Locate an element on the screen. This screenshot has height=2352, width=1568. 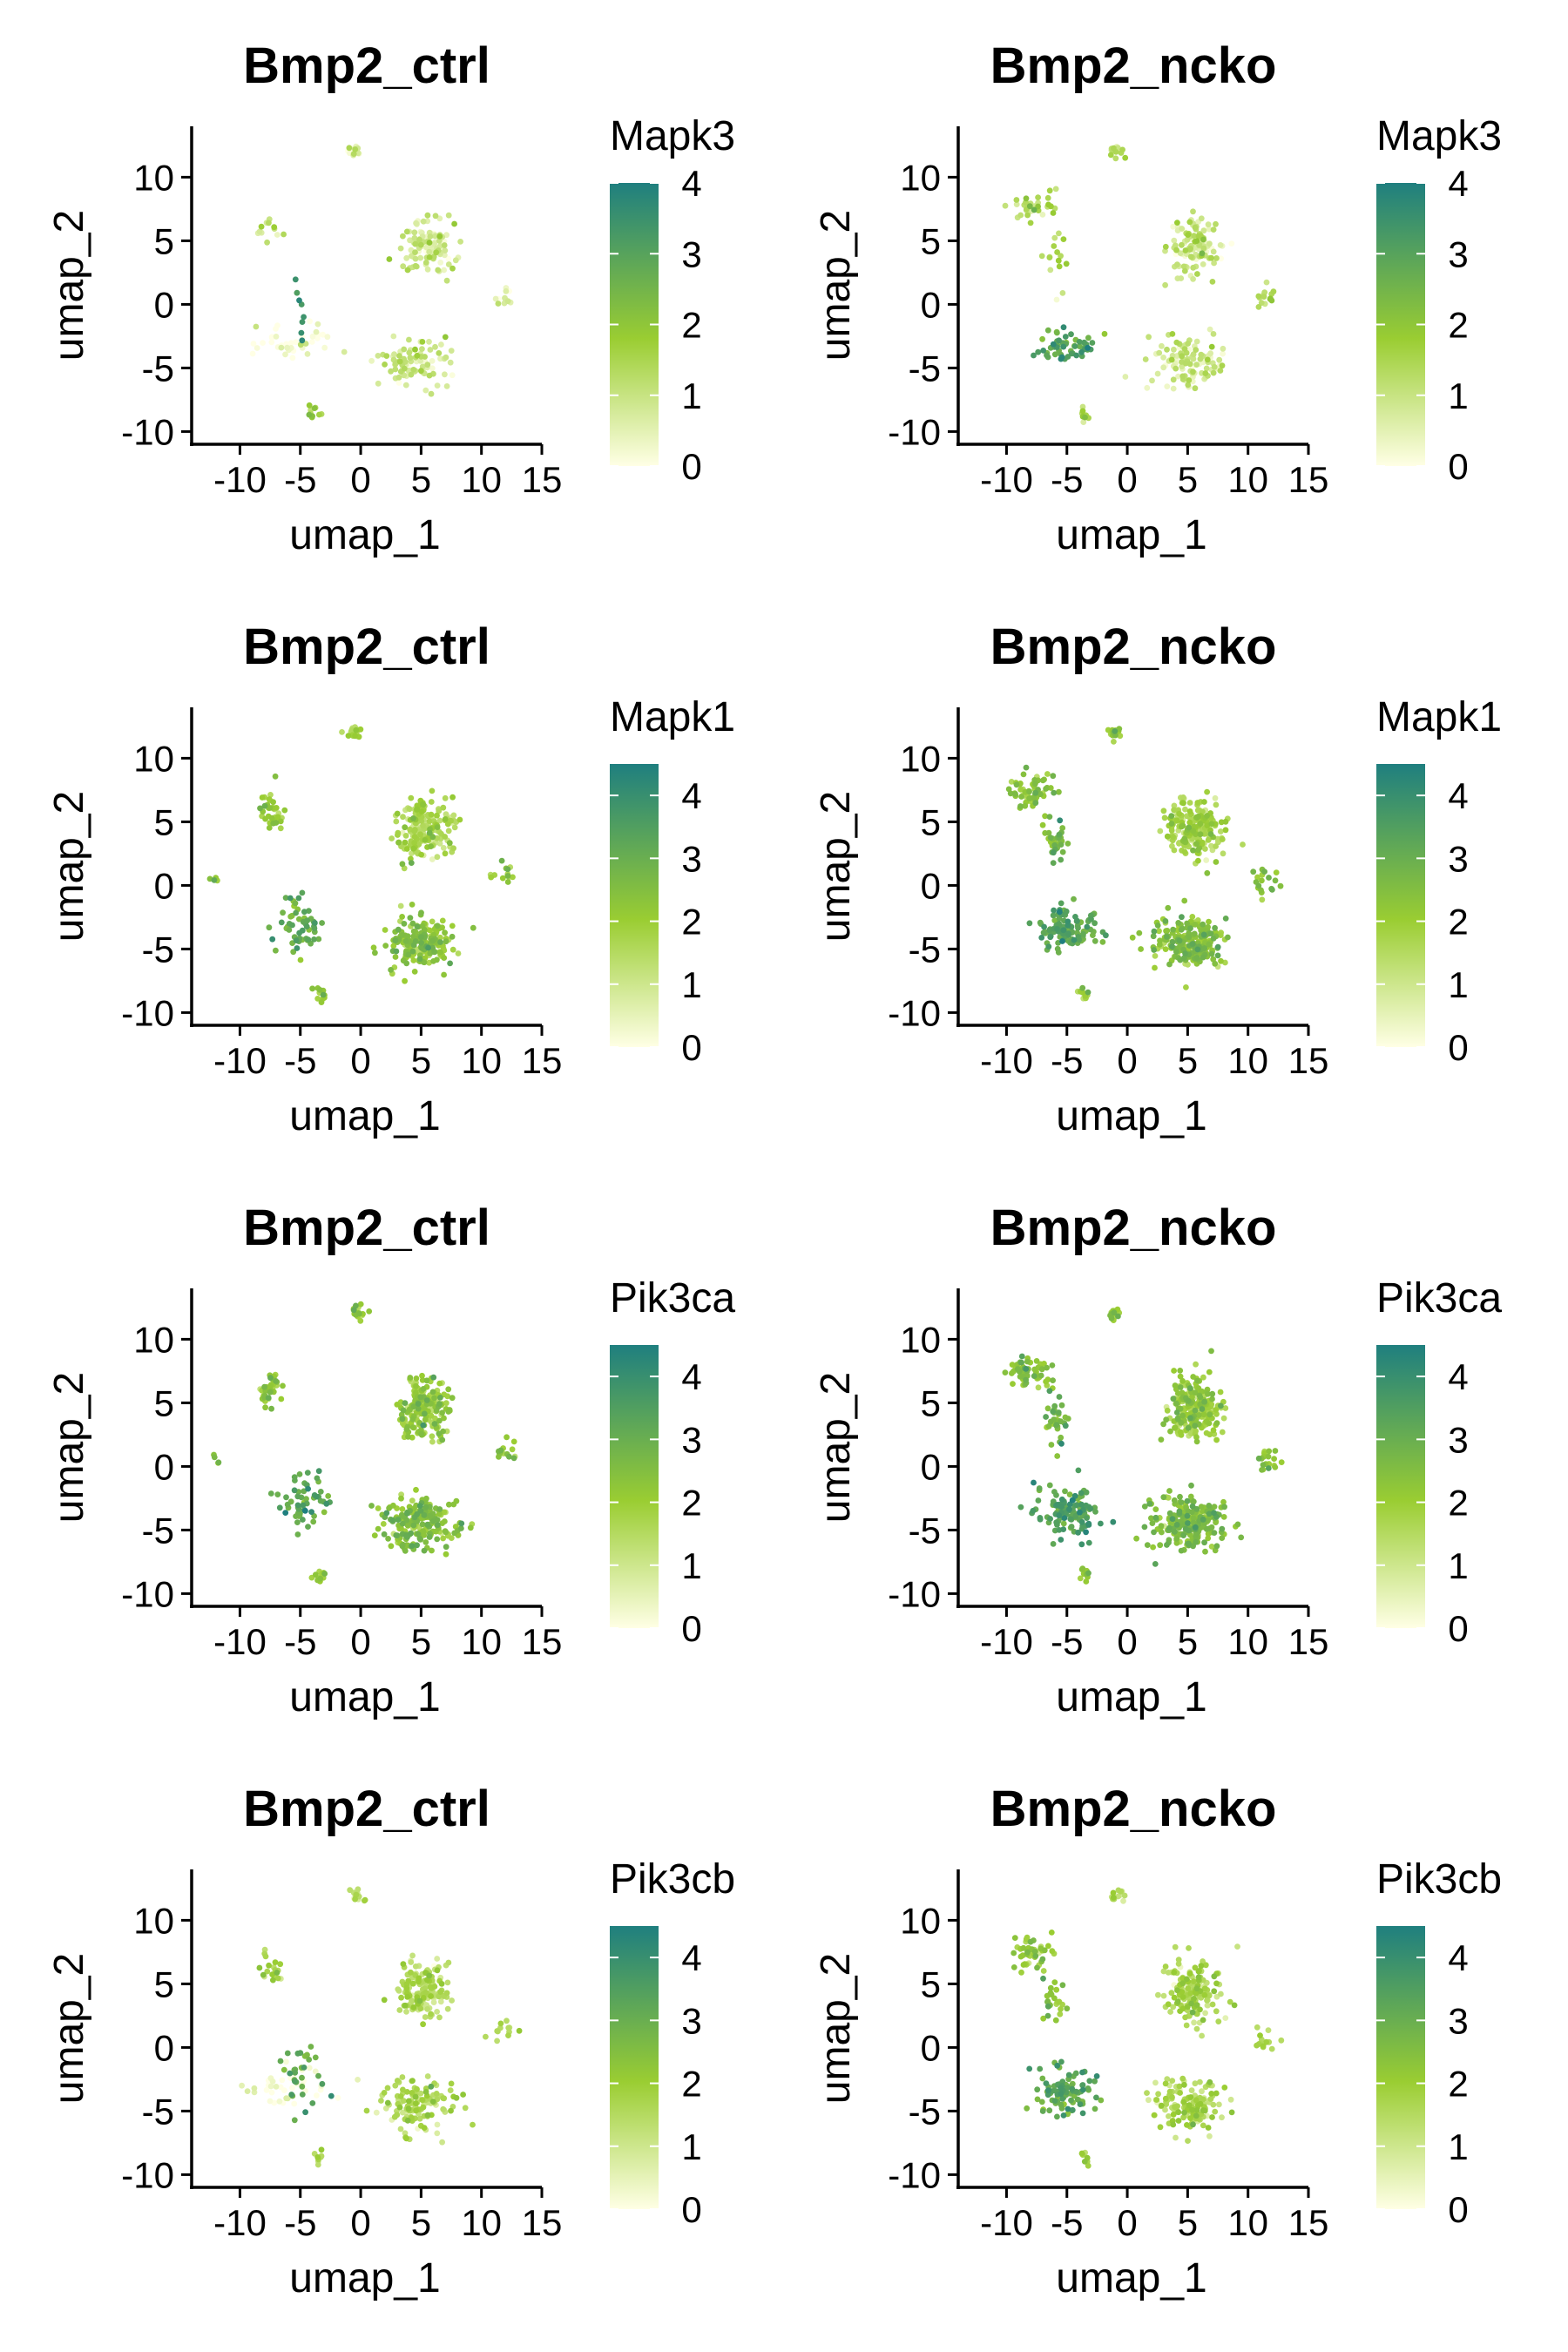
legend-tick-label: 4 is located at coordinates (1458, 183).